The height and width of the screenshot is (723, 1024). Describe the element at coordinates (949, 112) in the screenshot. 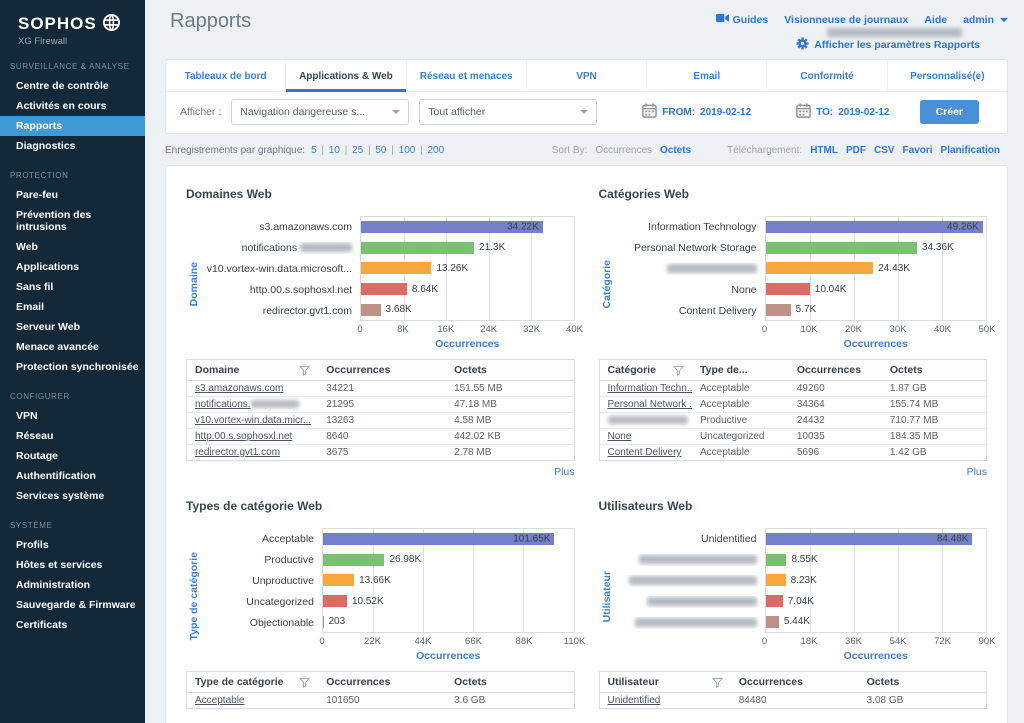

I see `create-button: Créer` at that location.